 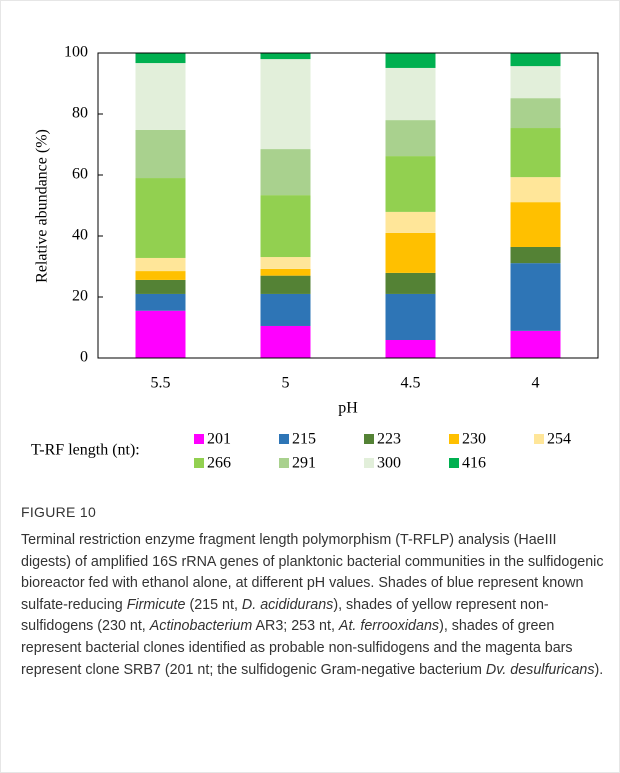 What do you see at coordinates (287, 604) in the screenshot?
I see `caption-italic: D. acididurans` at bounding box center [287, 604].